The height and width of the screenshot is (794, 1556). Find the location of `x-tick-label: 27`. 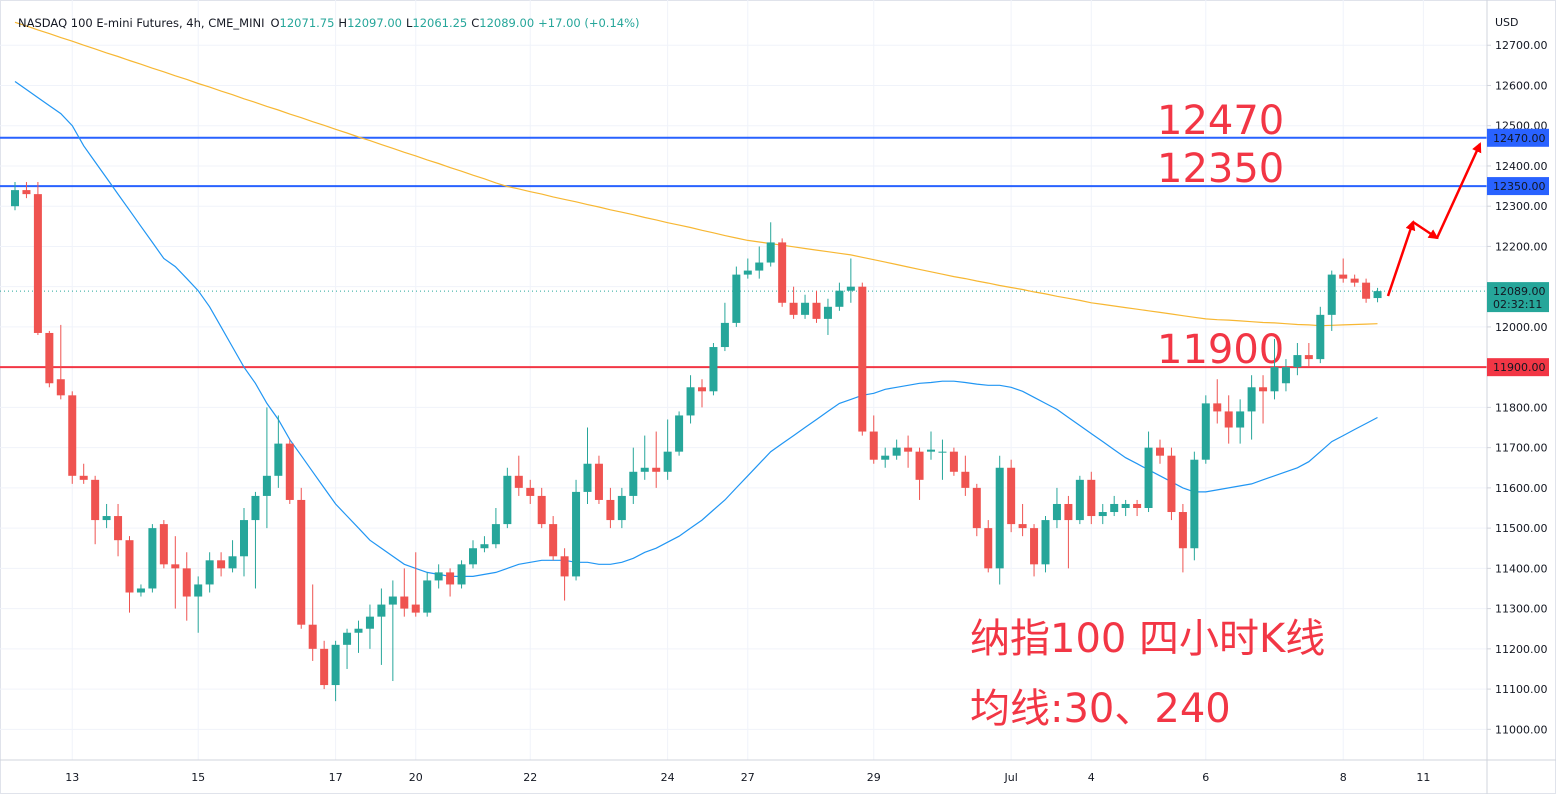

x-tick-label: 27 is located at coordinates (748, 777).